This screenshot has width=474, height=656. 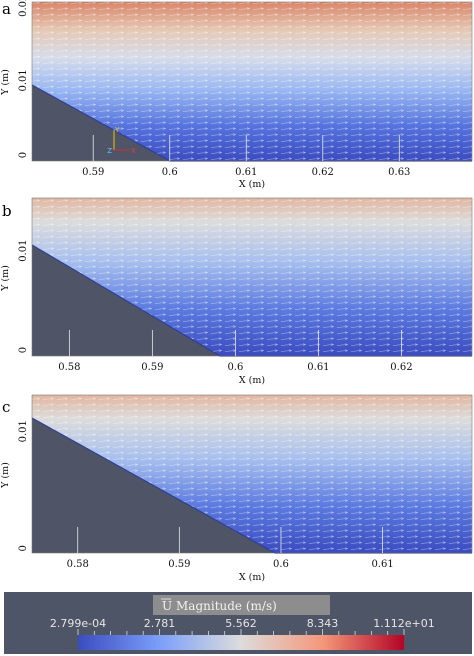 I want to click on panel-label-c: c, so click(x=6, y=407).